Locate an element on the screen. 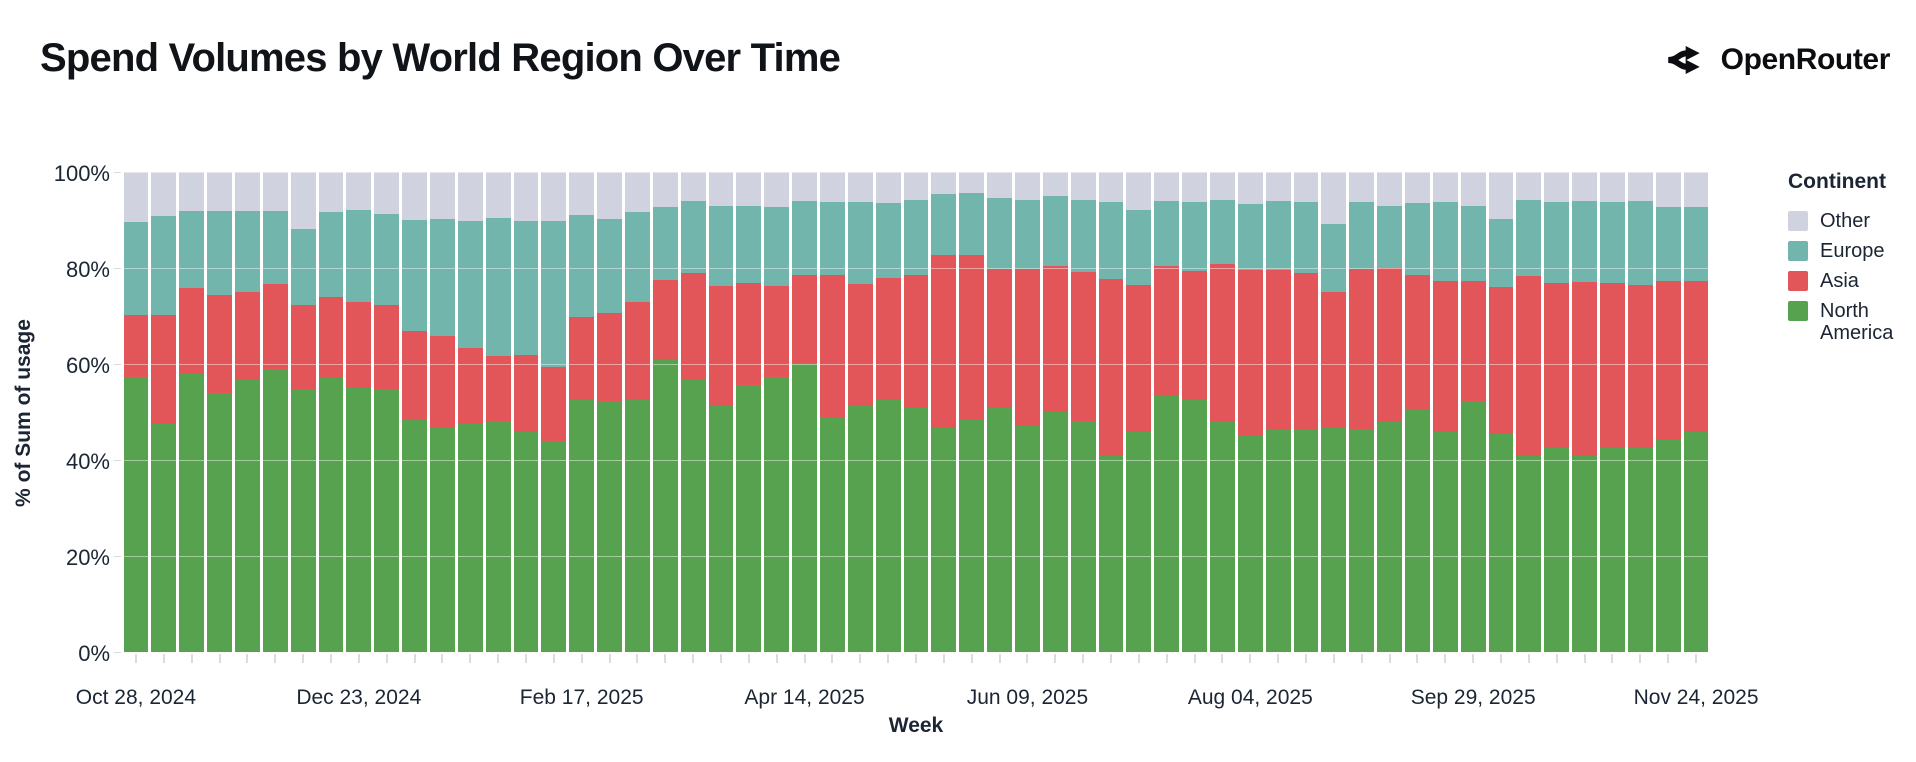 The width and height of the screenshot is (1916, 762). legend-item-europe: Europe is located at coordinates (1850, 251).